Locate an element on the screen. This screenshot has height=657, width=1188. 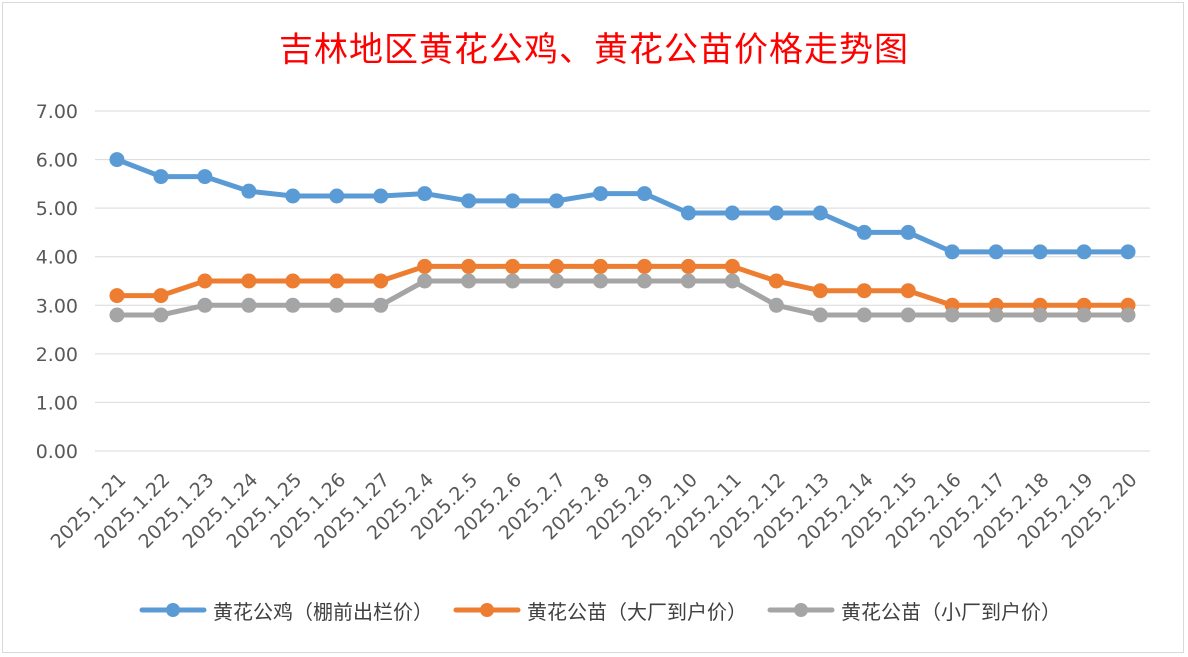
legend-item: 黄花公鸡（棚前出栏价） is located at coordinates (286, 610).